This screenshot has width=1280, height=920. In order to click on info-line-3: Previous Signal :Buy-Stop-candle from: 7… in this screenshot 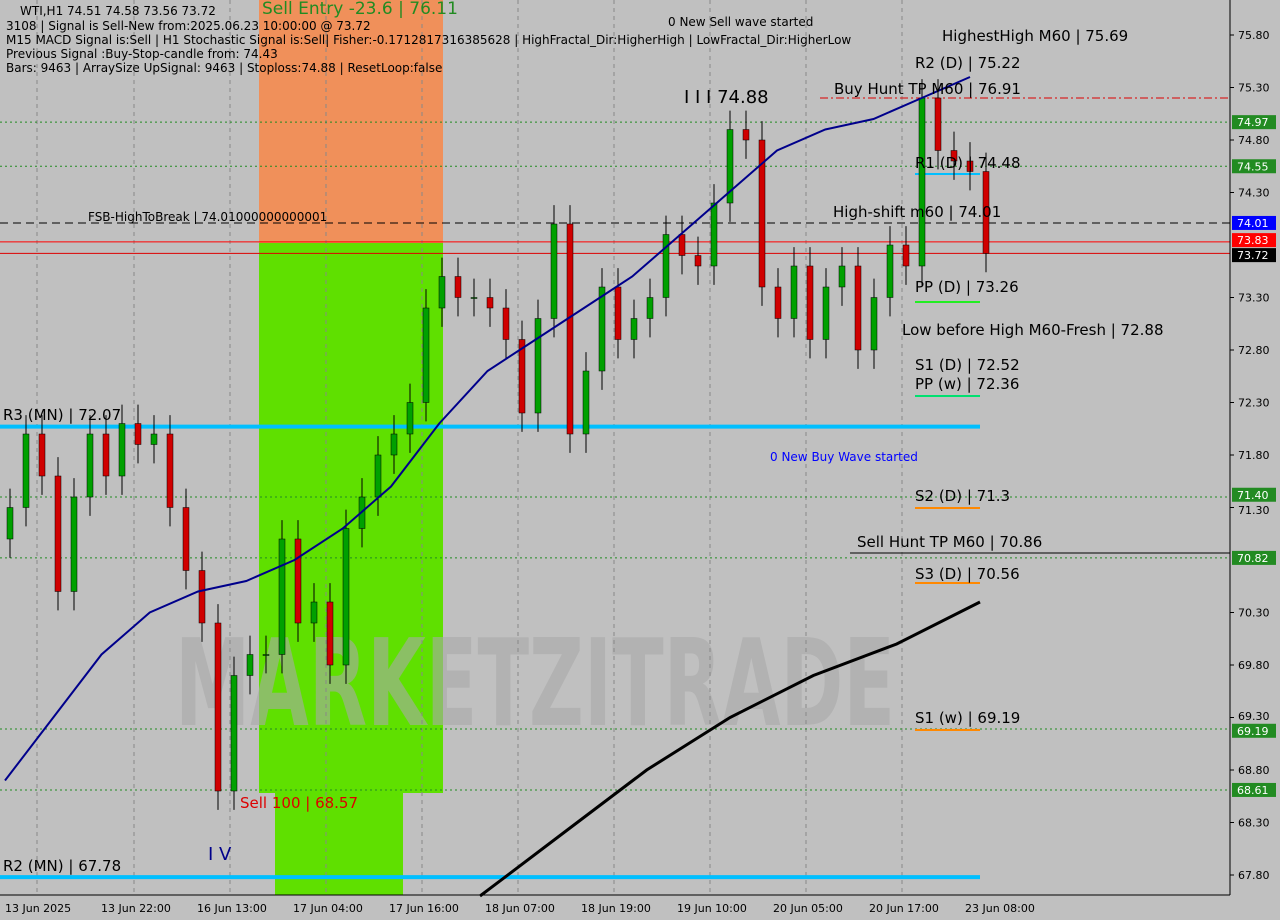, I will do `click(142, 54)`.